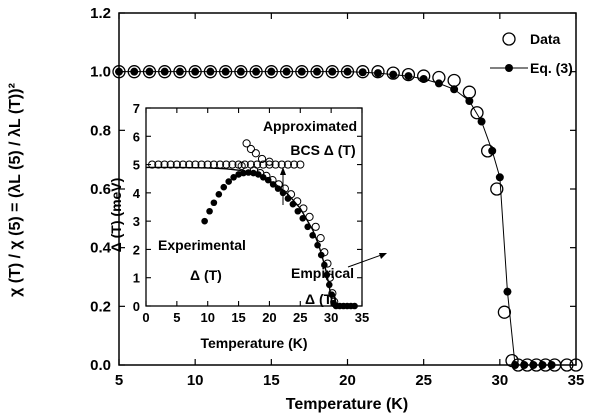  What do you see at coordinates (366, 260) in the screenshot?
I see `arrow-empirical` at bounding box center [366, 260].